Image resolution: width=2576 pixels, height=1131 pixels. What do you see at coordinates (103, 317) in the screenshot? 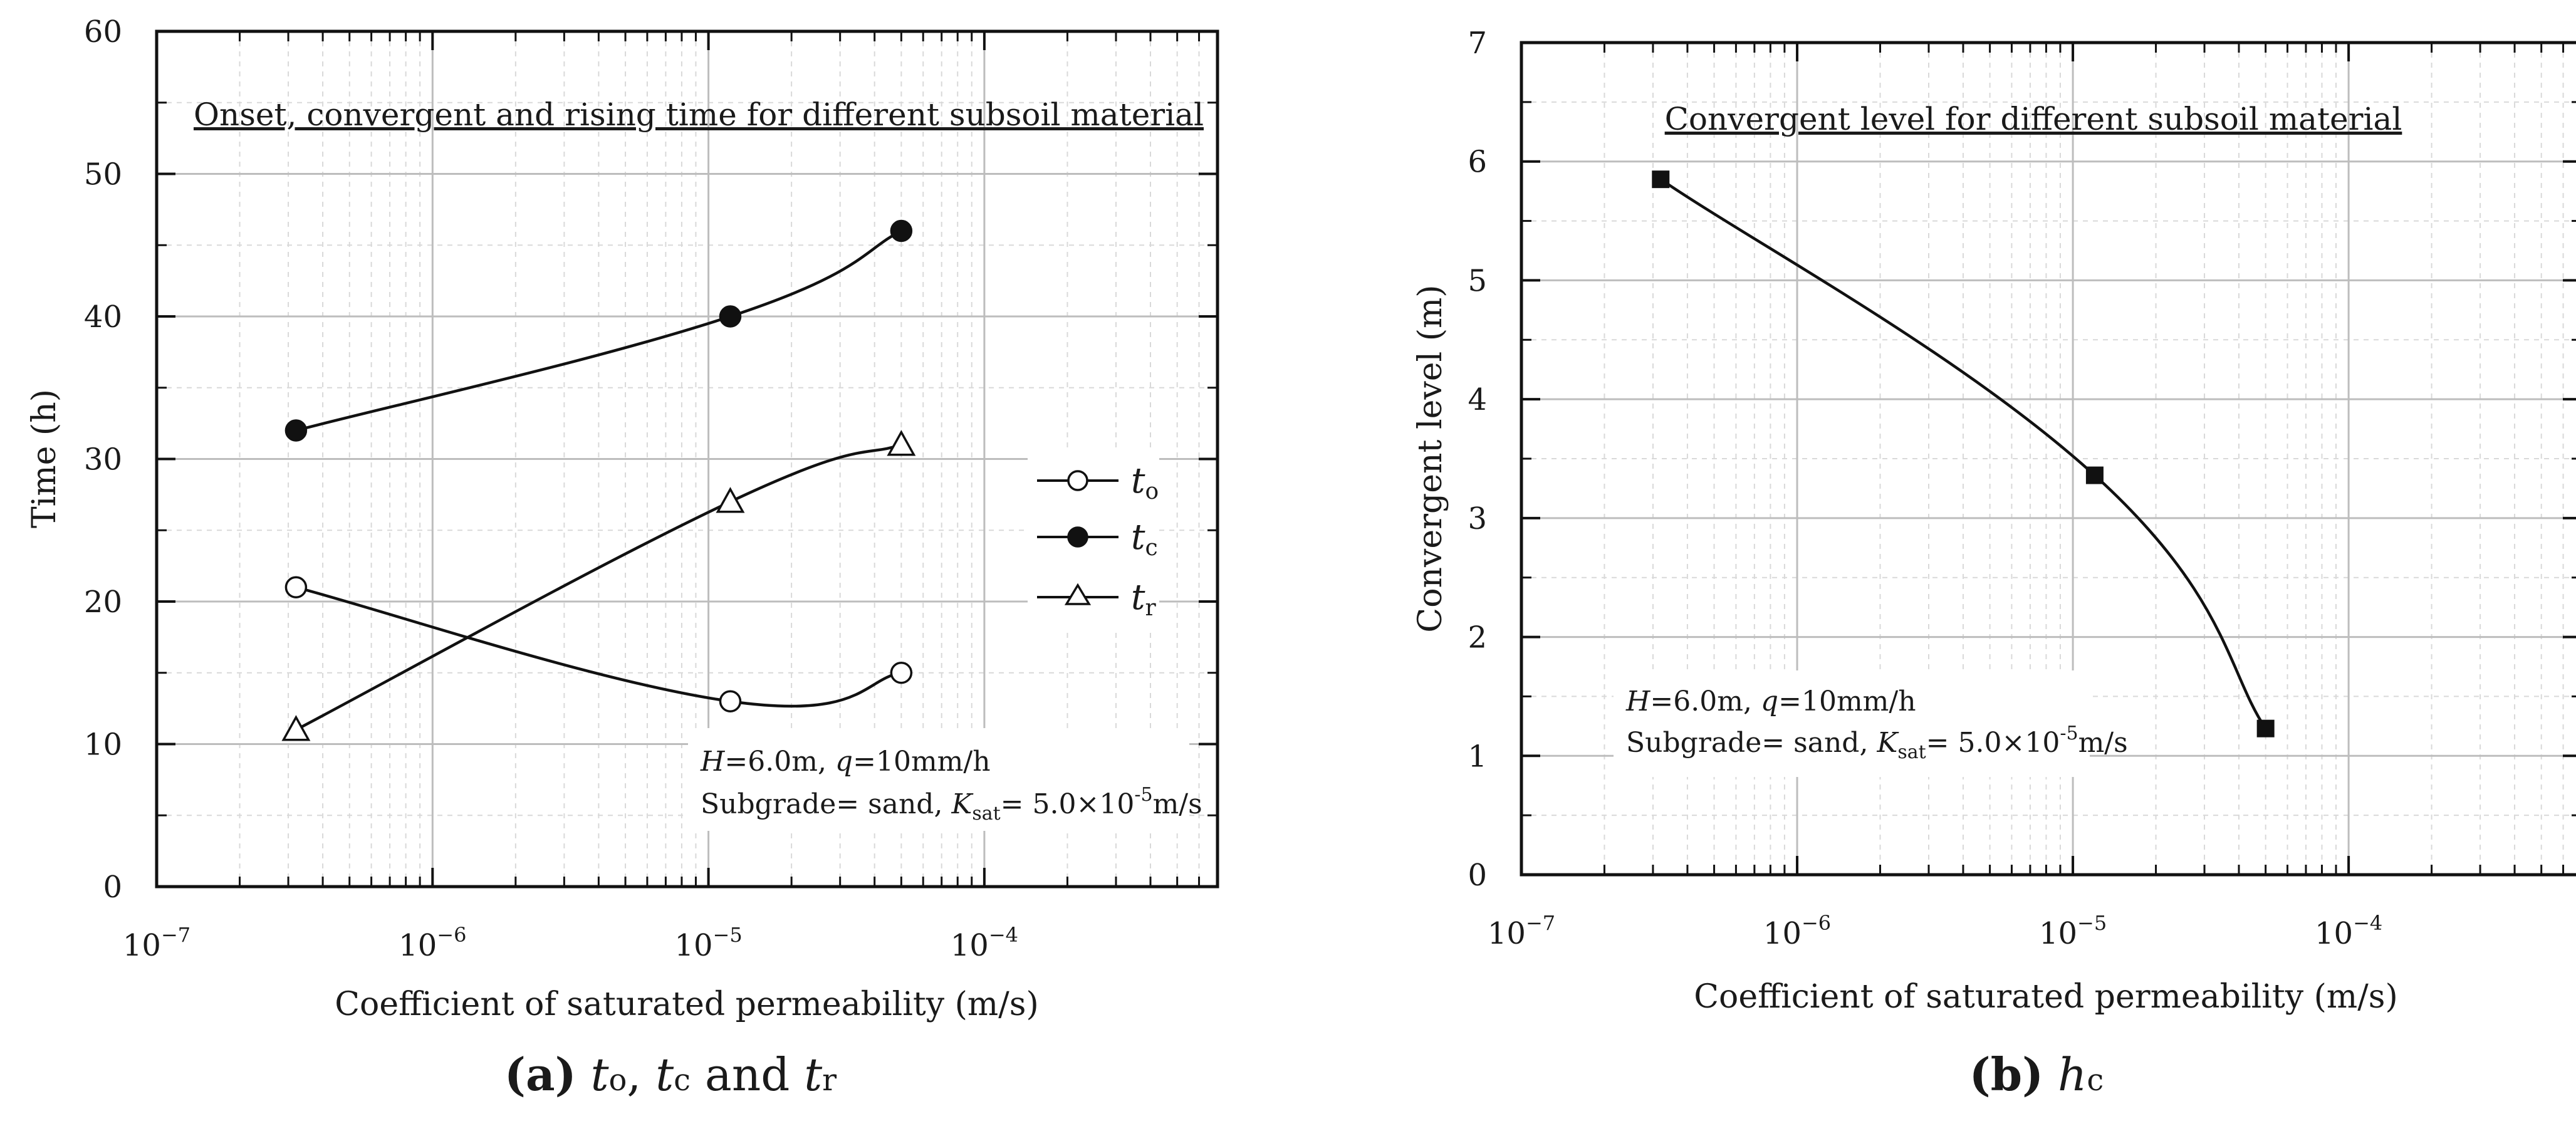
I see `y-tick-label: 40` at bounding box center [103, 317].